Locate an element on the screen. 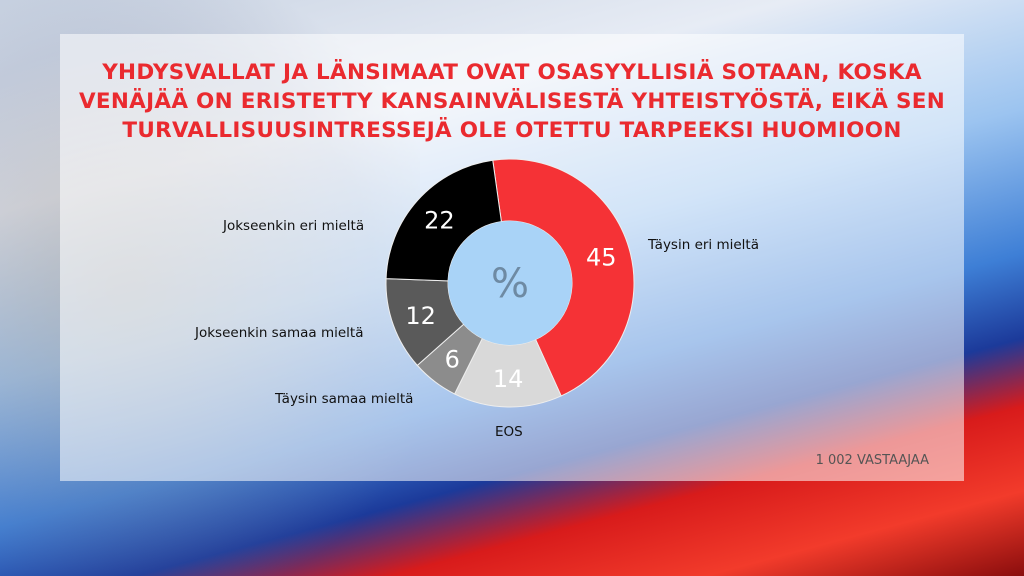 The width and height of the screenshot is (1024, 576). legend-label-taysin-eri: Täysin eri mieltä is located at coordinates (703, 245).